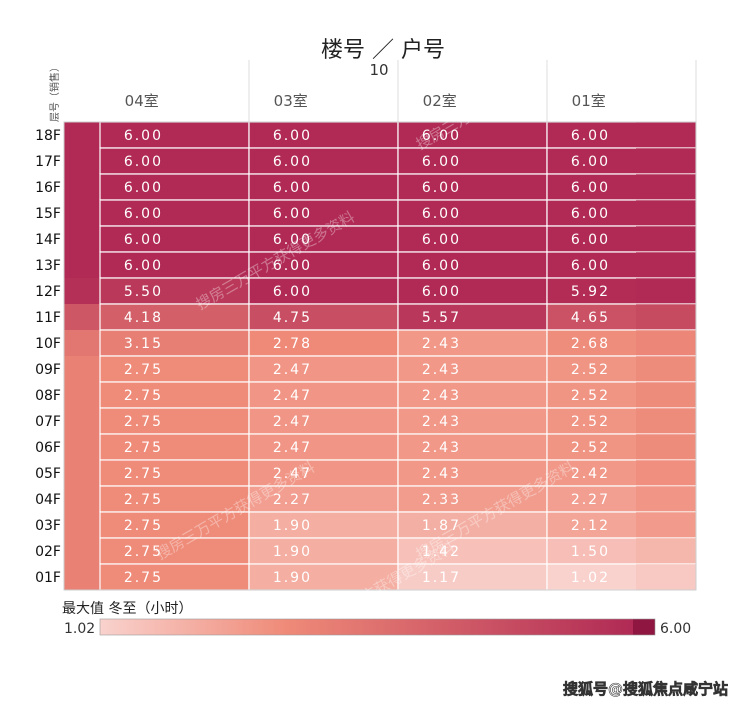  I want to click on row-label: 14F, so click(48, 240).